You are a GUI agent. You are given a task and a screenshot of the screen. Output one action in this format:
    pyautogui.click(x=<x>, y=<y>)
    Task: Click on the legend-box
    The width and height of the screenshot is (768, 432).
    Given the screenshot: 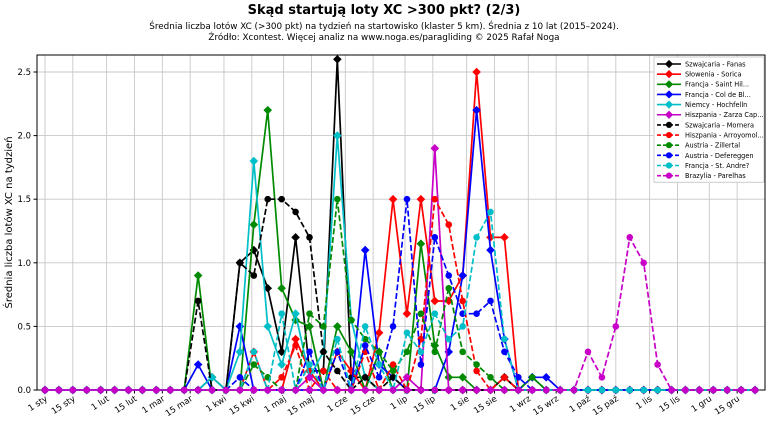 What is the action you would take?
    pyautogui.click(x=709, y=119)
    